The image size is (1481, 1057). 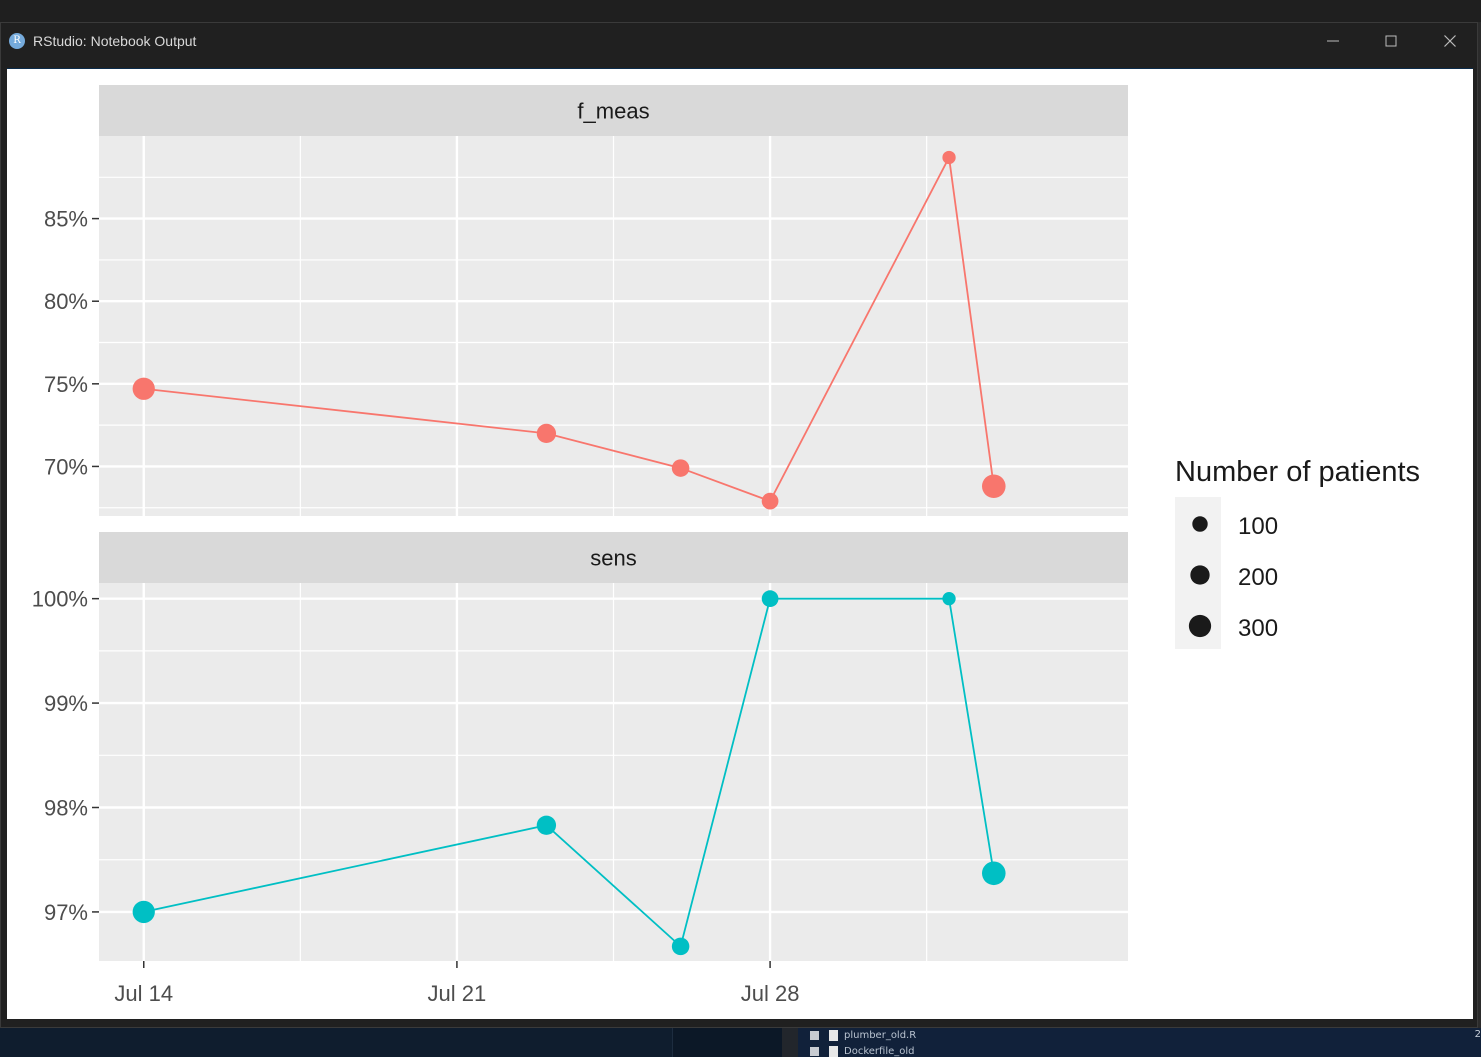 I want to click on close-button, so click(x=1450, y=41).